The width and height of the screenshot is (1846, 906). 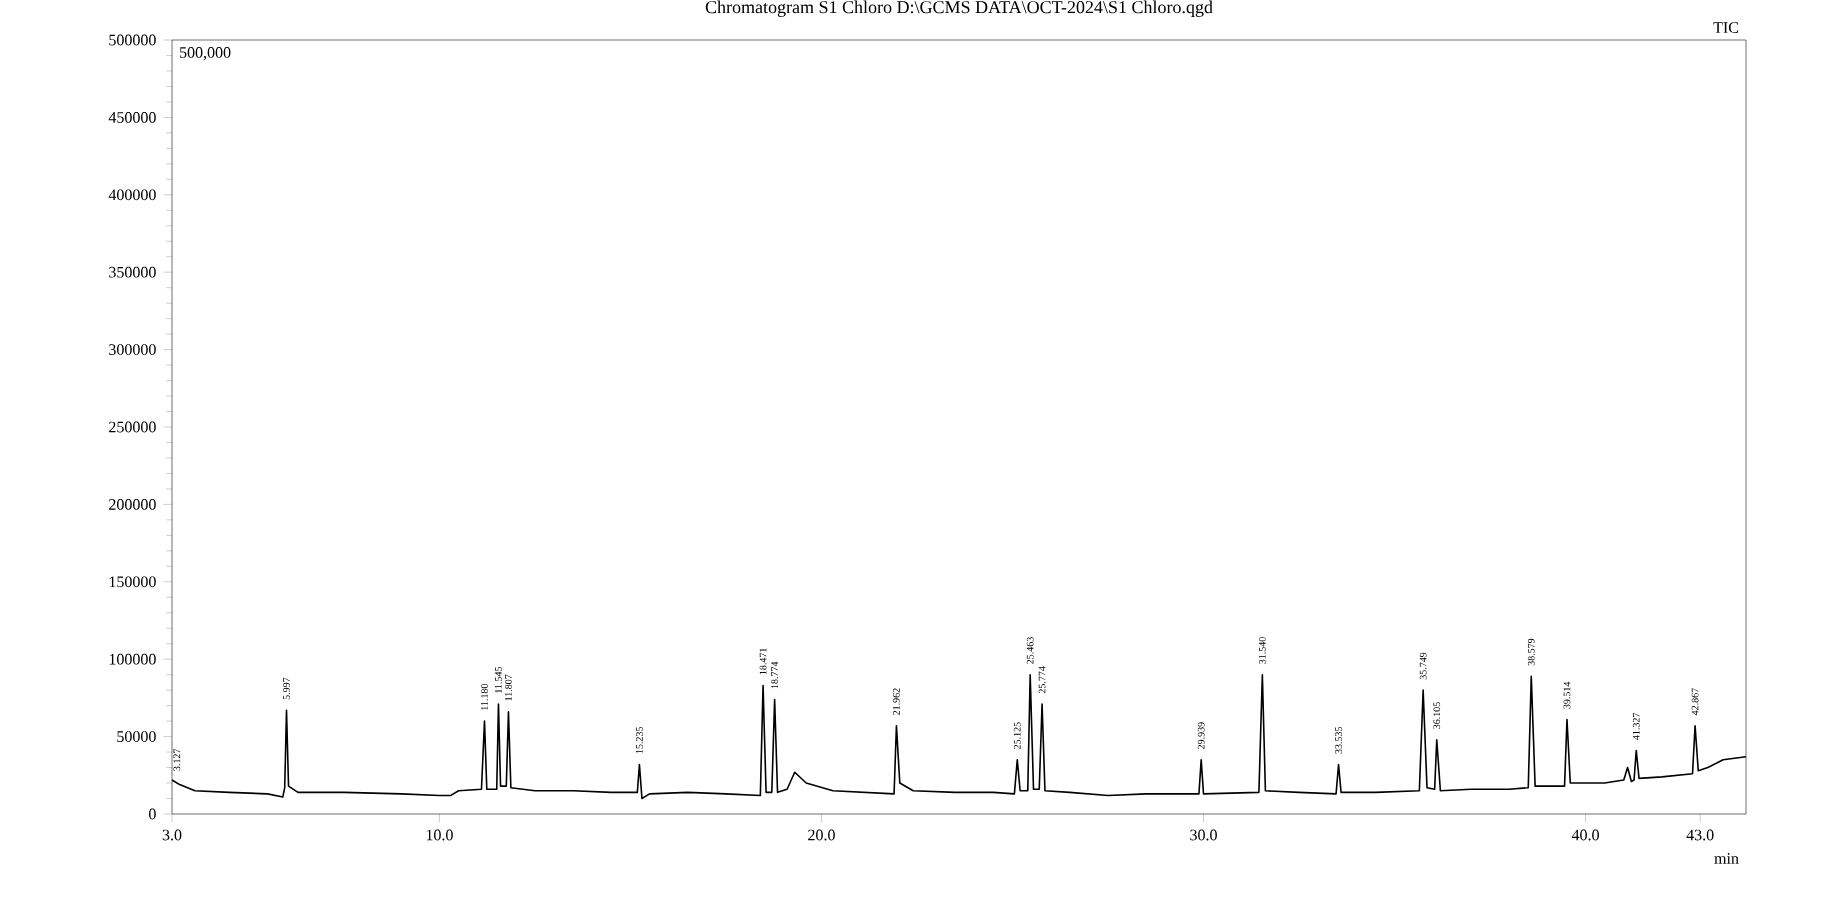 What do you see at coordinates (959, 8) in the screenshot?
I see `chart-title: Chromatogram S1 Chloro D:\GCMS DATA\OCT-2024\S1 Chloro.qgd` at bounding box center [959, 8].